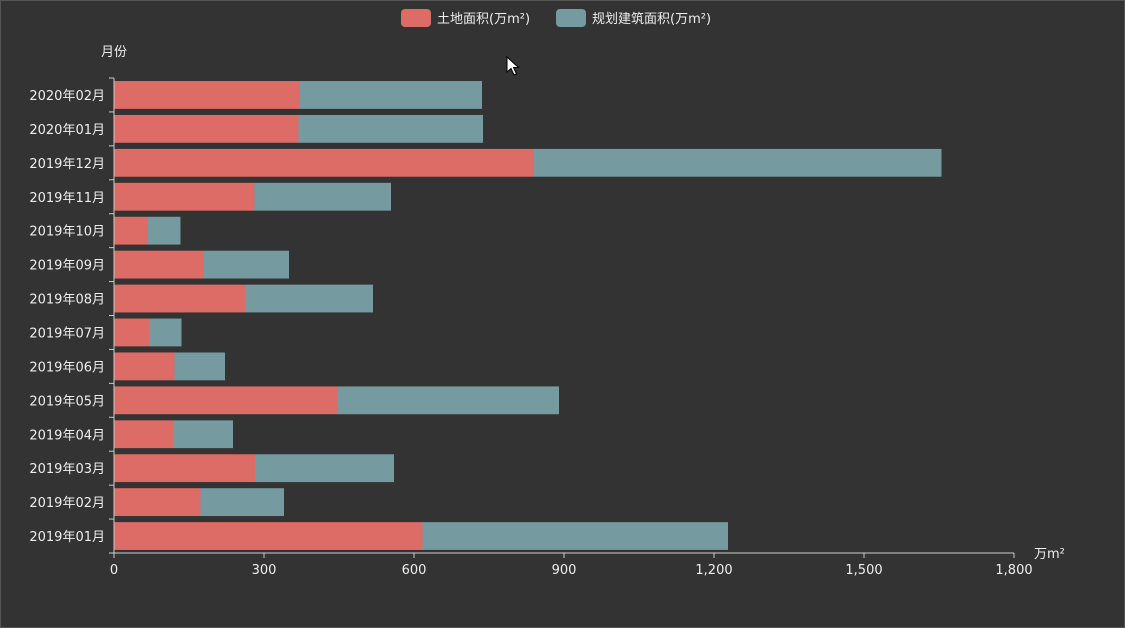 This screenshot has height=629, width=1125. Describe the element at coordinates (200, 366) in the screenshot. I see `bar-2019年06月-series-2` at that location.